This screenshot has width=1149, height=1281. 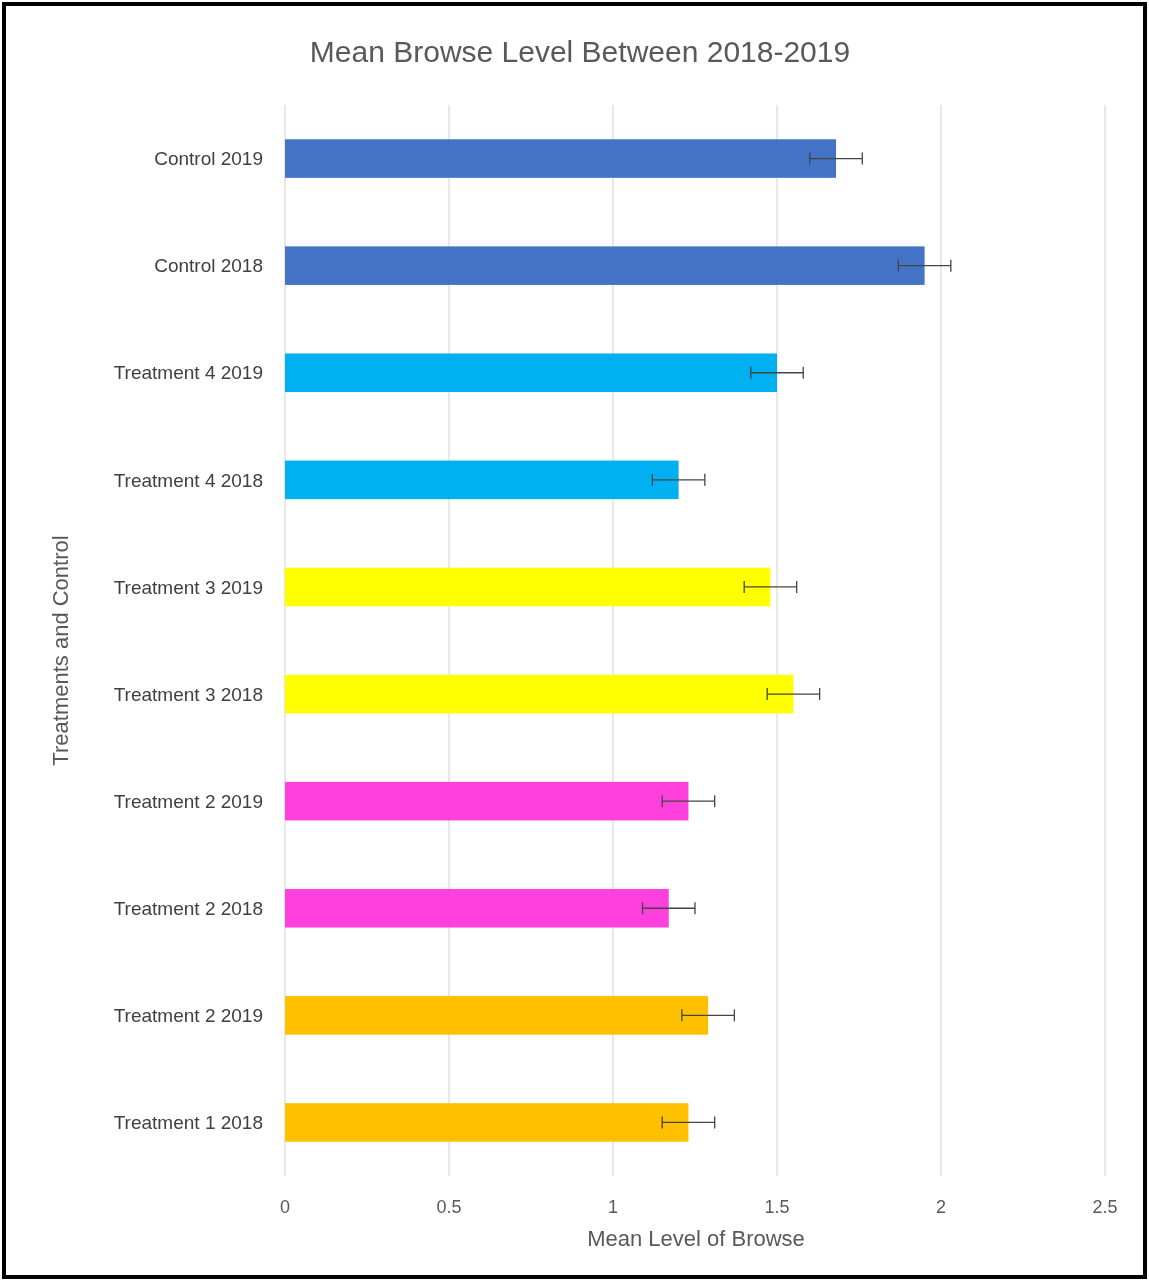 I want to click on x-axis-title: Mean Level of Browse, so click(x=696, y=1238).